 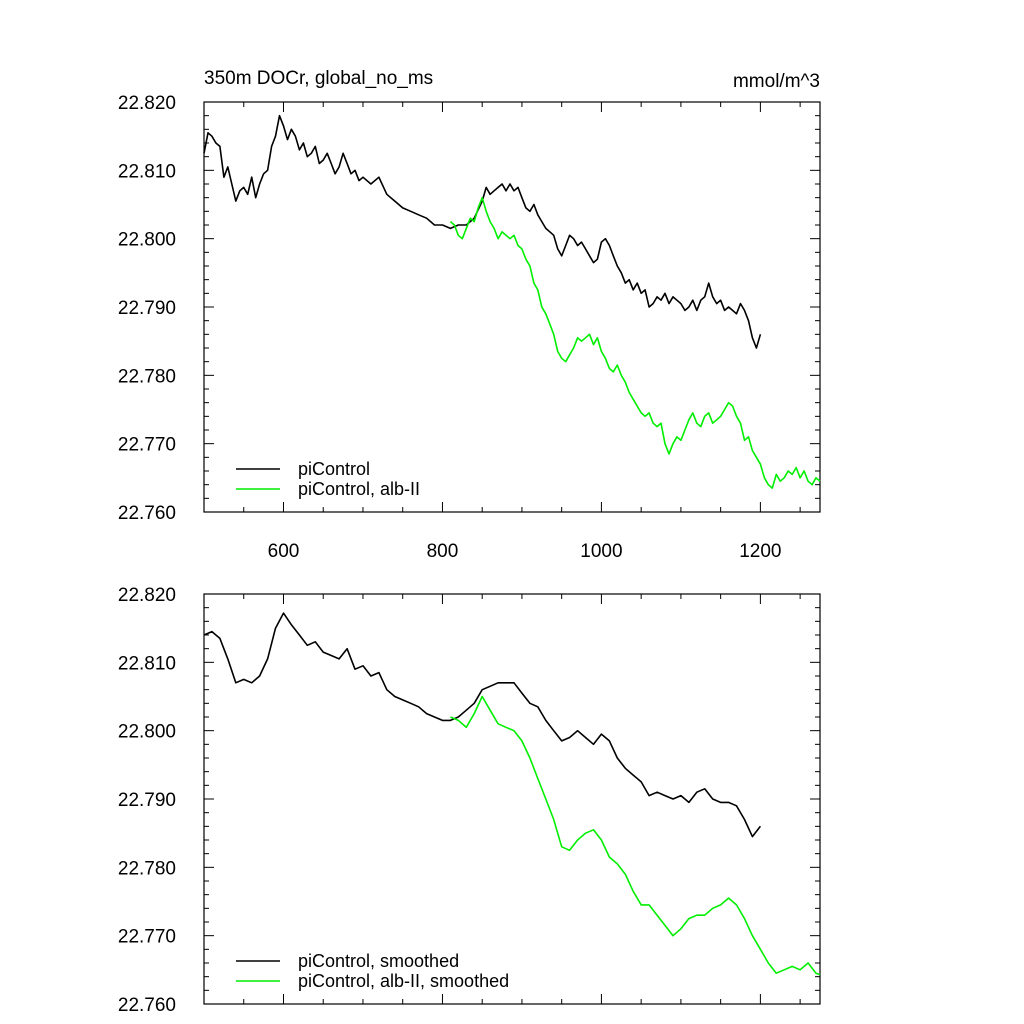 What do you see at coordinates (359, 489) in the screenshot?
I see `legend-label: piControl, alb-II` at bounding box center [359, 489].